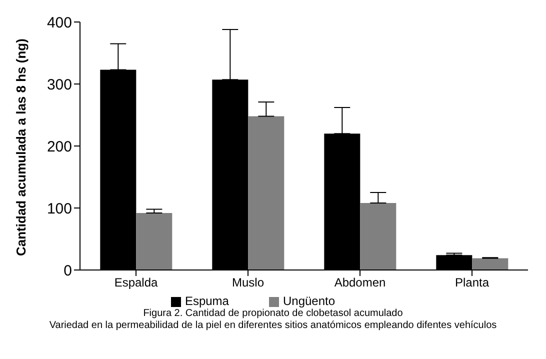  What do you see at coordinates (21, 147) in the screenshot?
I see `y-axis-title: Cantidad acumulada a las 8 hs (ng)` at bounding box center [21, 147].